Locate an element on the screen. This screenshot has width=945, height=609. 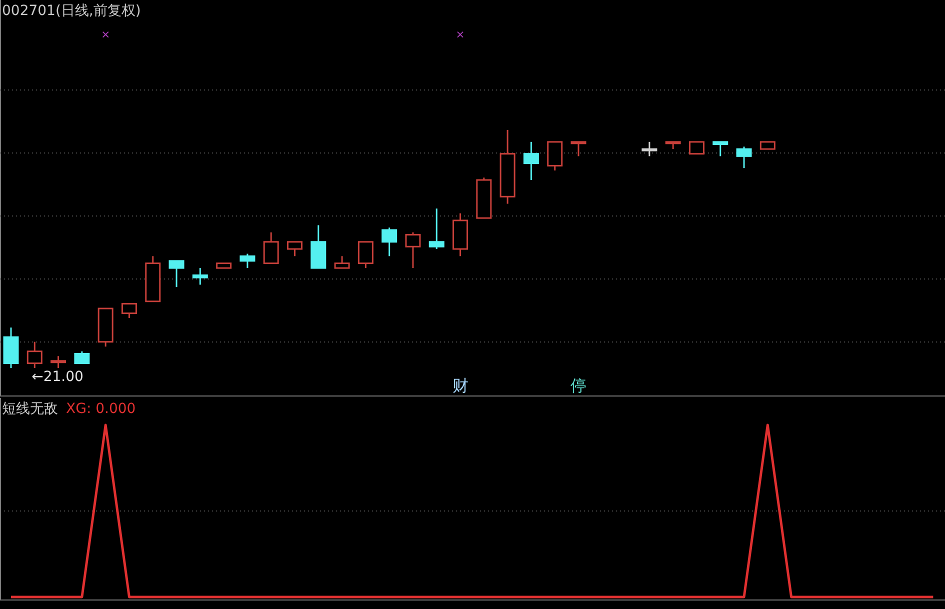
chart-title: 002701(日线,前复权) is located at coordinates (71, 11).